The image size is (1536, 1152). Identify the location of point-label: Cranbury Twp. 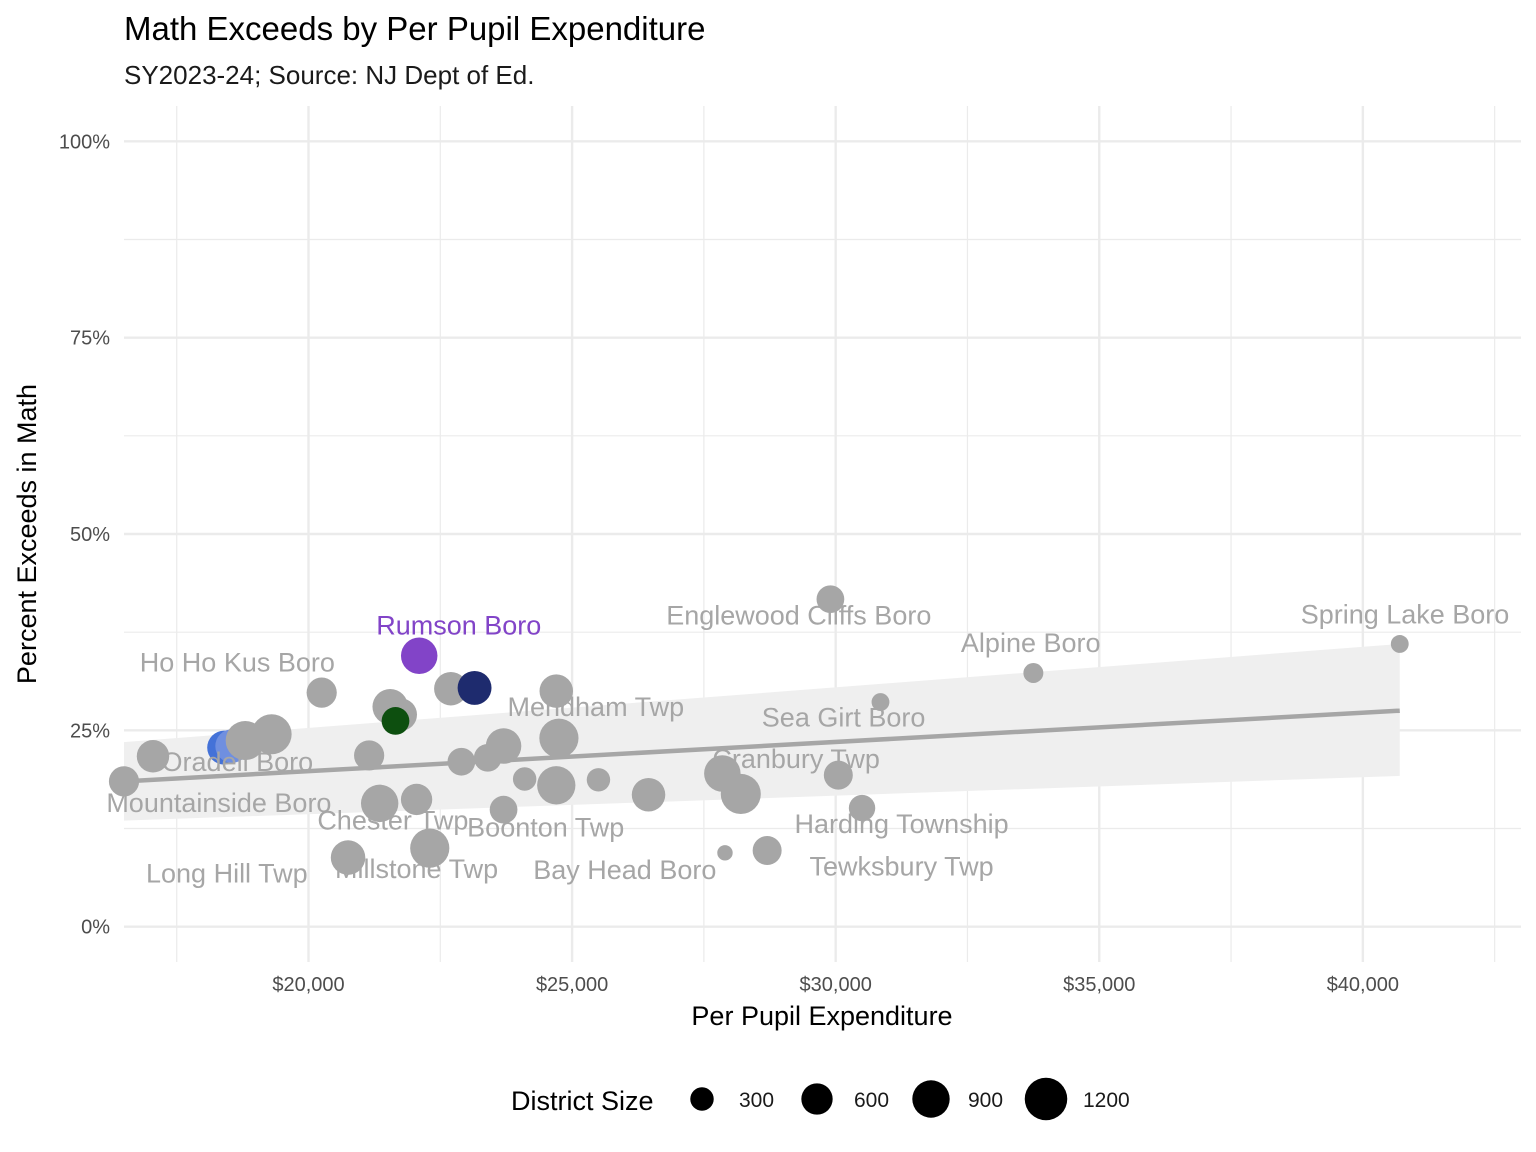
(796, 759).